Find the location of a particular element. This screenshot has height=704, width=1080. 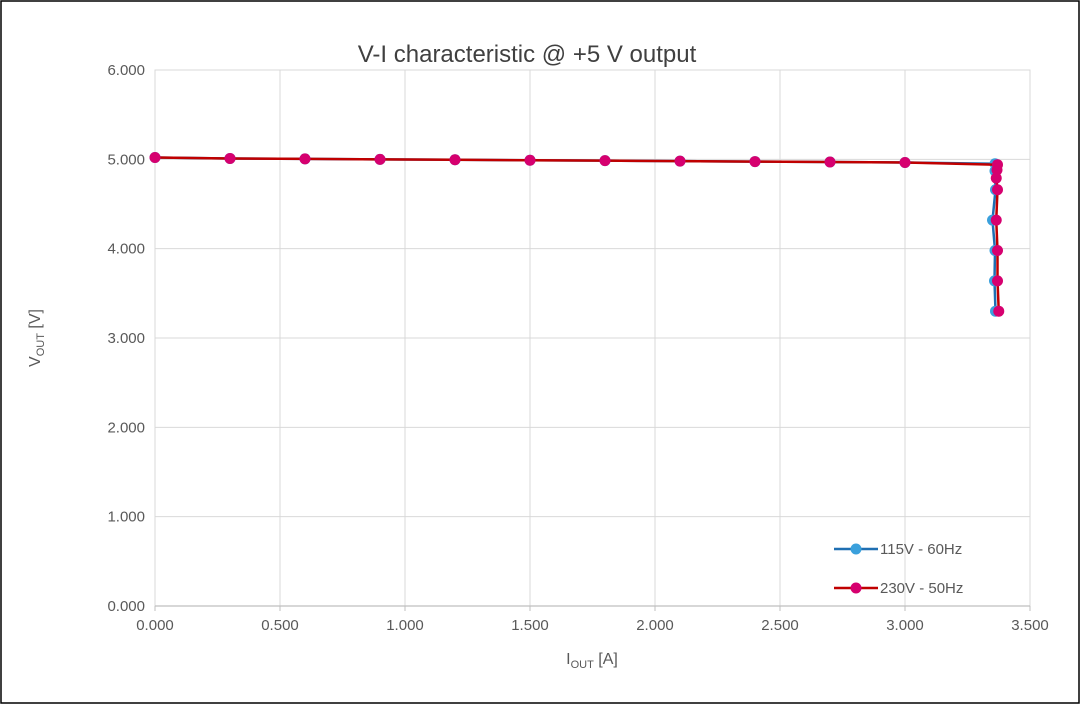

x-axis-title-main: I is located at coordinates (568, 659).